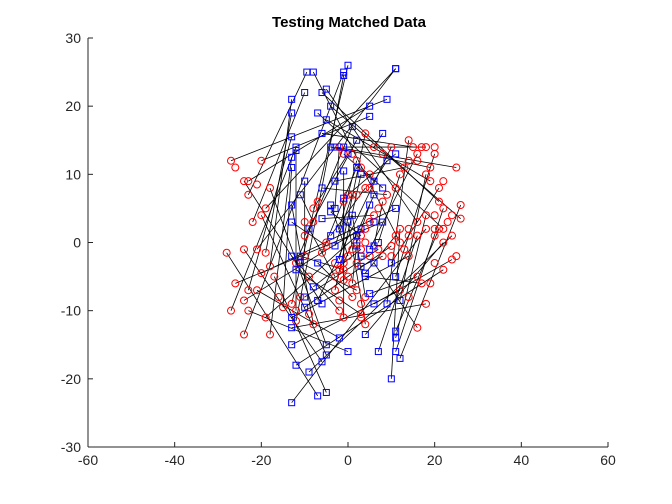 This screenshot has width=672, height=504. What do you see at coordinates (608, 460) in the screenshot?
I see `x-tick-label: 60` at bounding box center [608, 460].